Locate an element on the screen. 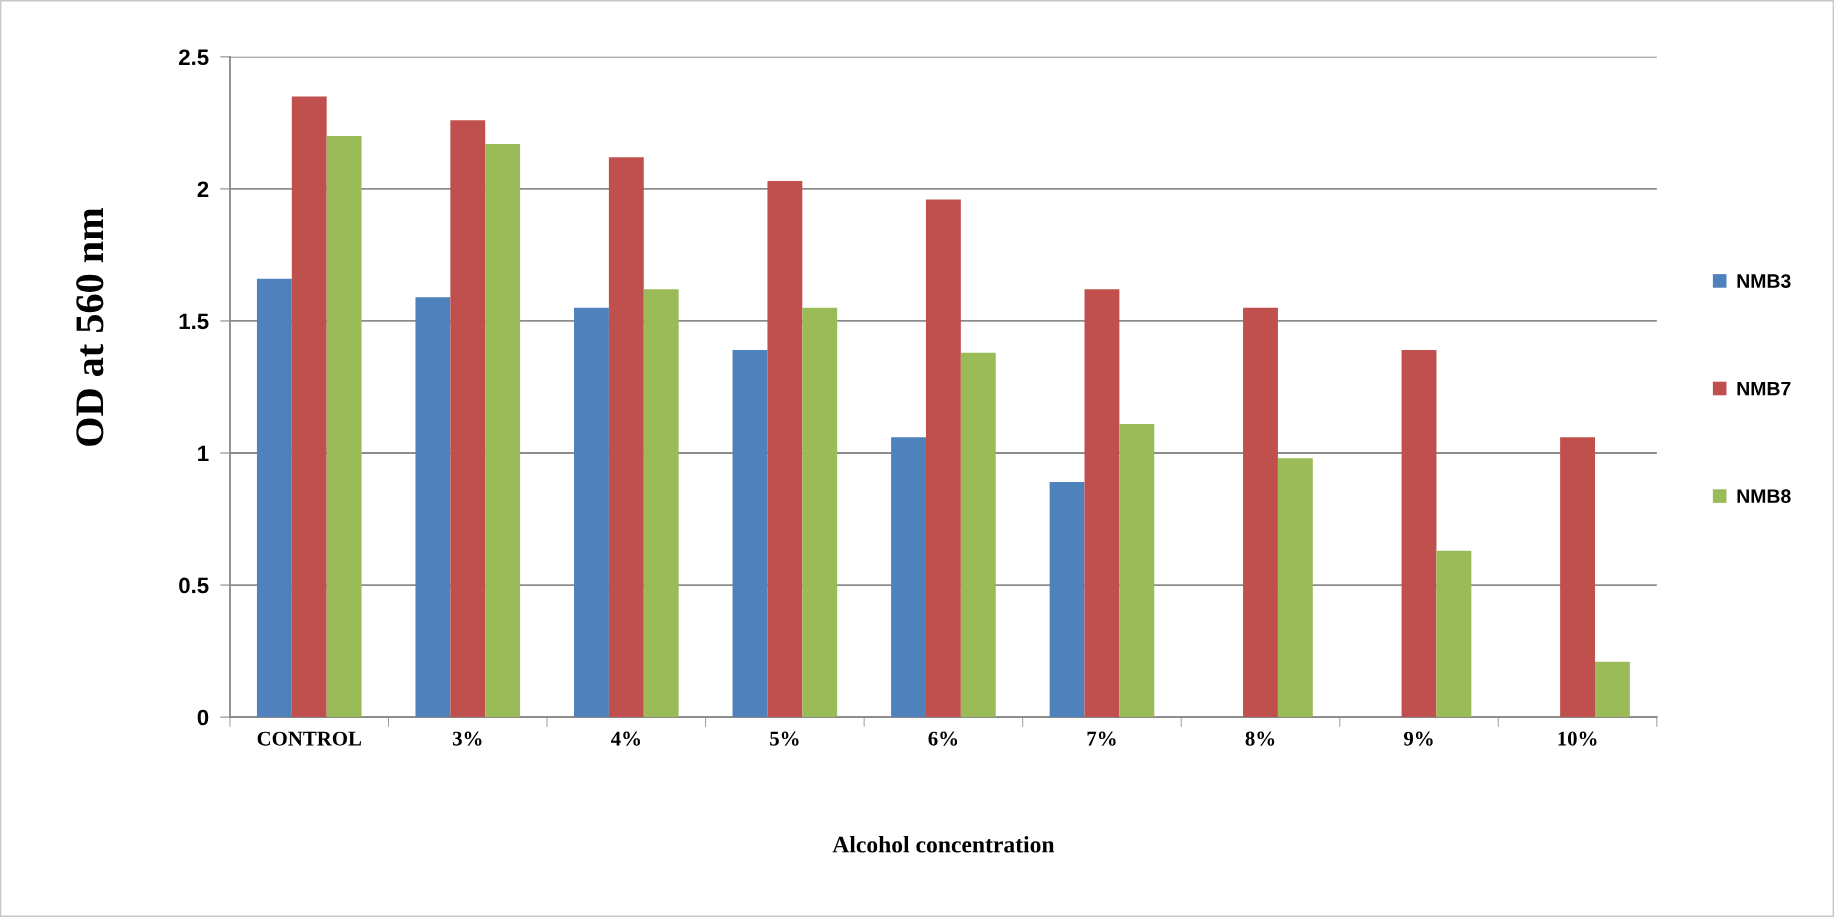 This screenshot has width=1834, height=917. y-axis-title: OD at 560 nm is located at coordinates (90, 326).